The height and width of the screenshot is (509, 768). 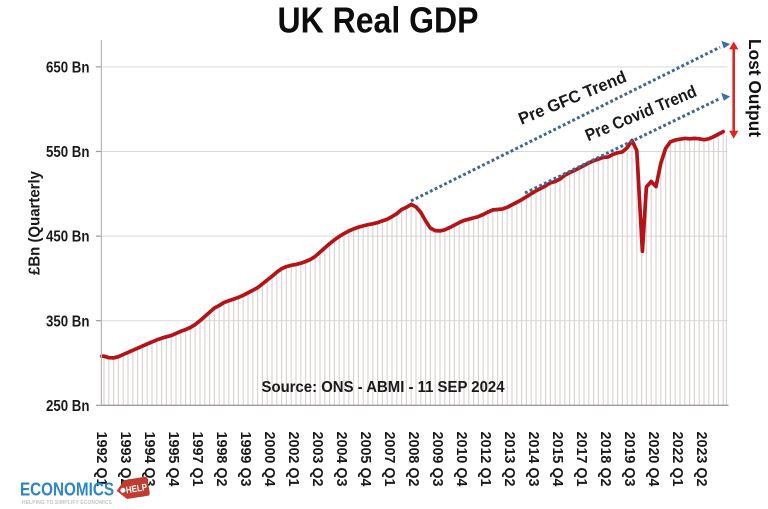 I want to click on svg-text: 2022 Q1, so click(x=677, y=459).